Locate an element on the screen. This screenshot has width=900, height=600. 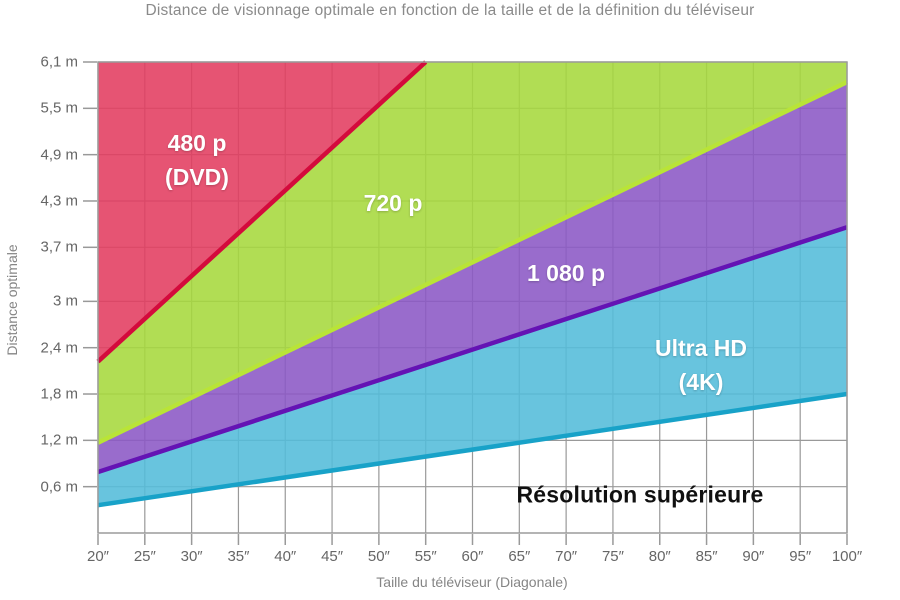
x-tick-label: 30″ is located at coordinates (191, 556).